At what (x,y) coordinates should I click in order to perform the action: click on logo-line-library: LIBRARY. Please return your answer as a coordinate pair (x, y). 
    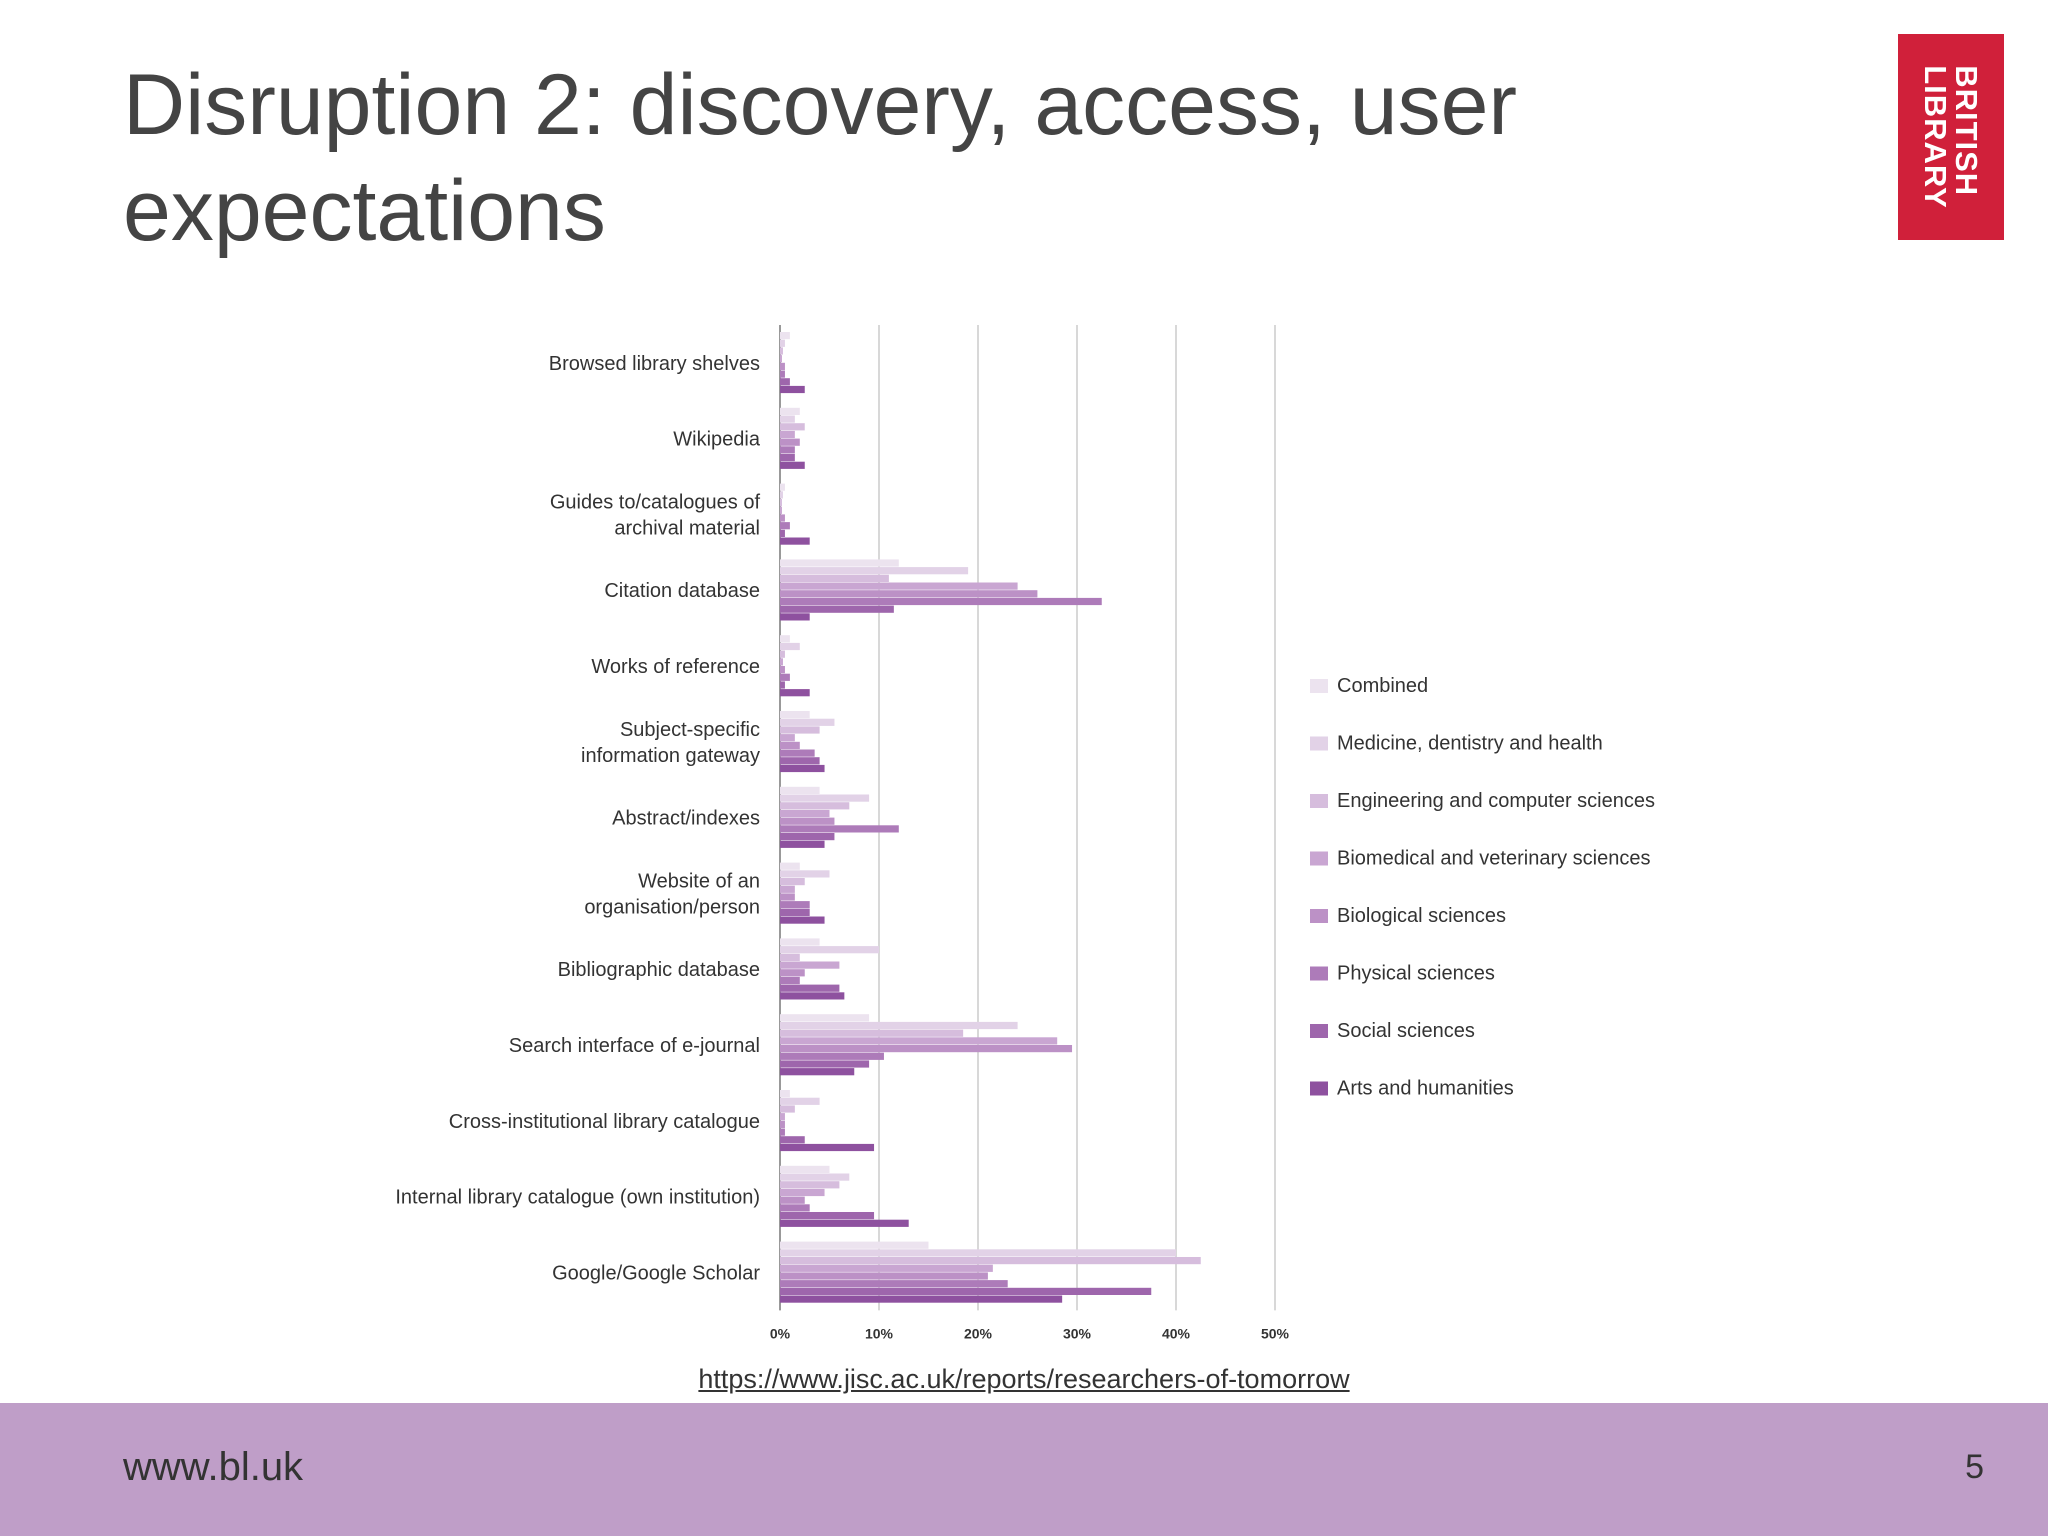
    Looking at the image, I should click on (1935, 137).